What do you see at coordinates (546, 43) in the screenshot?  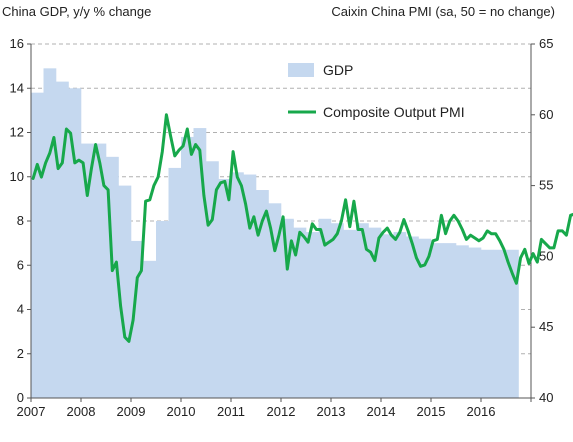 I see `right-tick-label: 65` at bounding box center [546, 43].